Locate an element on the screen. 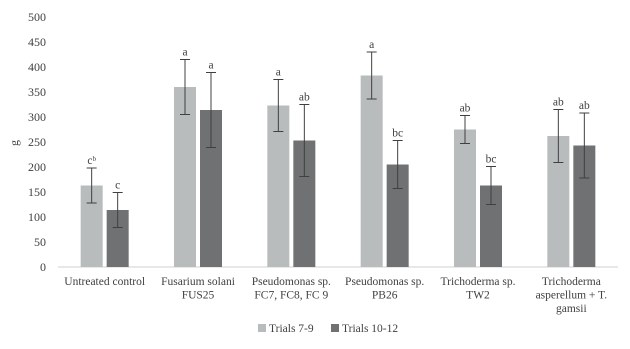 This screenshot has height=349, width=630. legend: Trials 7-9 Trials 10-12 is located at coordinates (328, 329).